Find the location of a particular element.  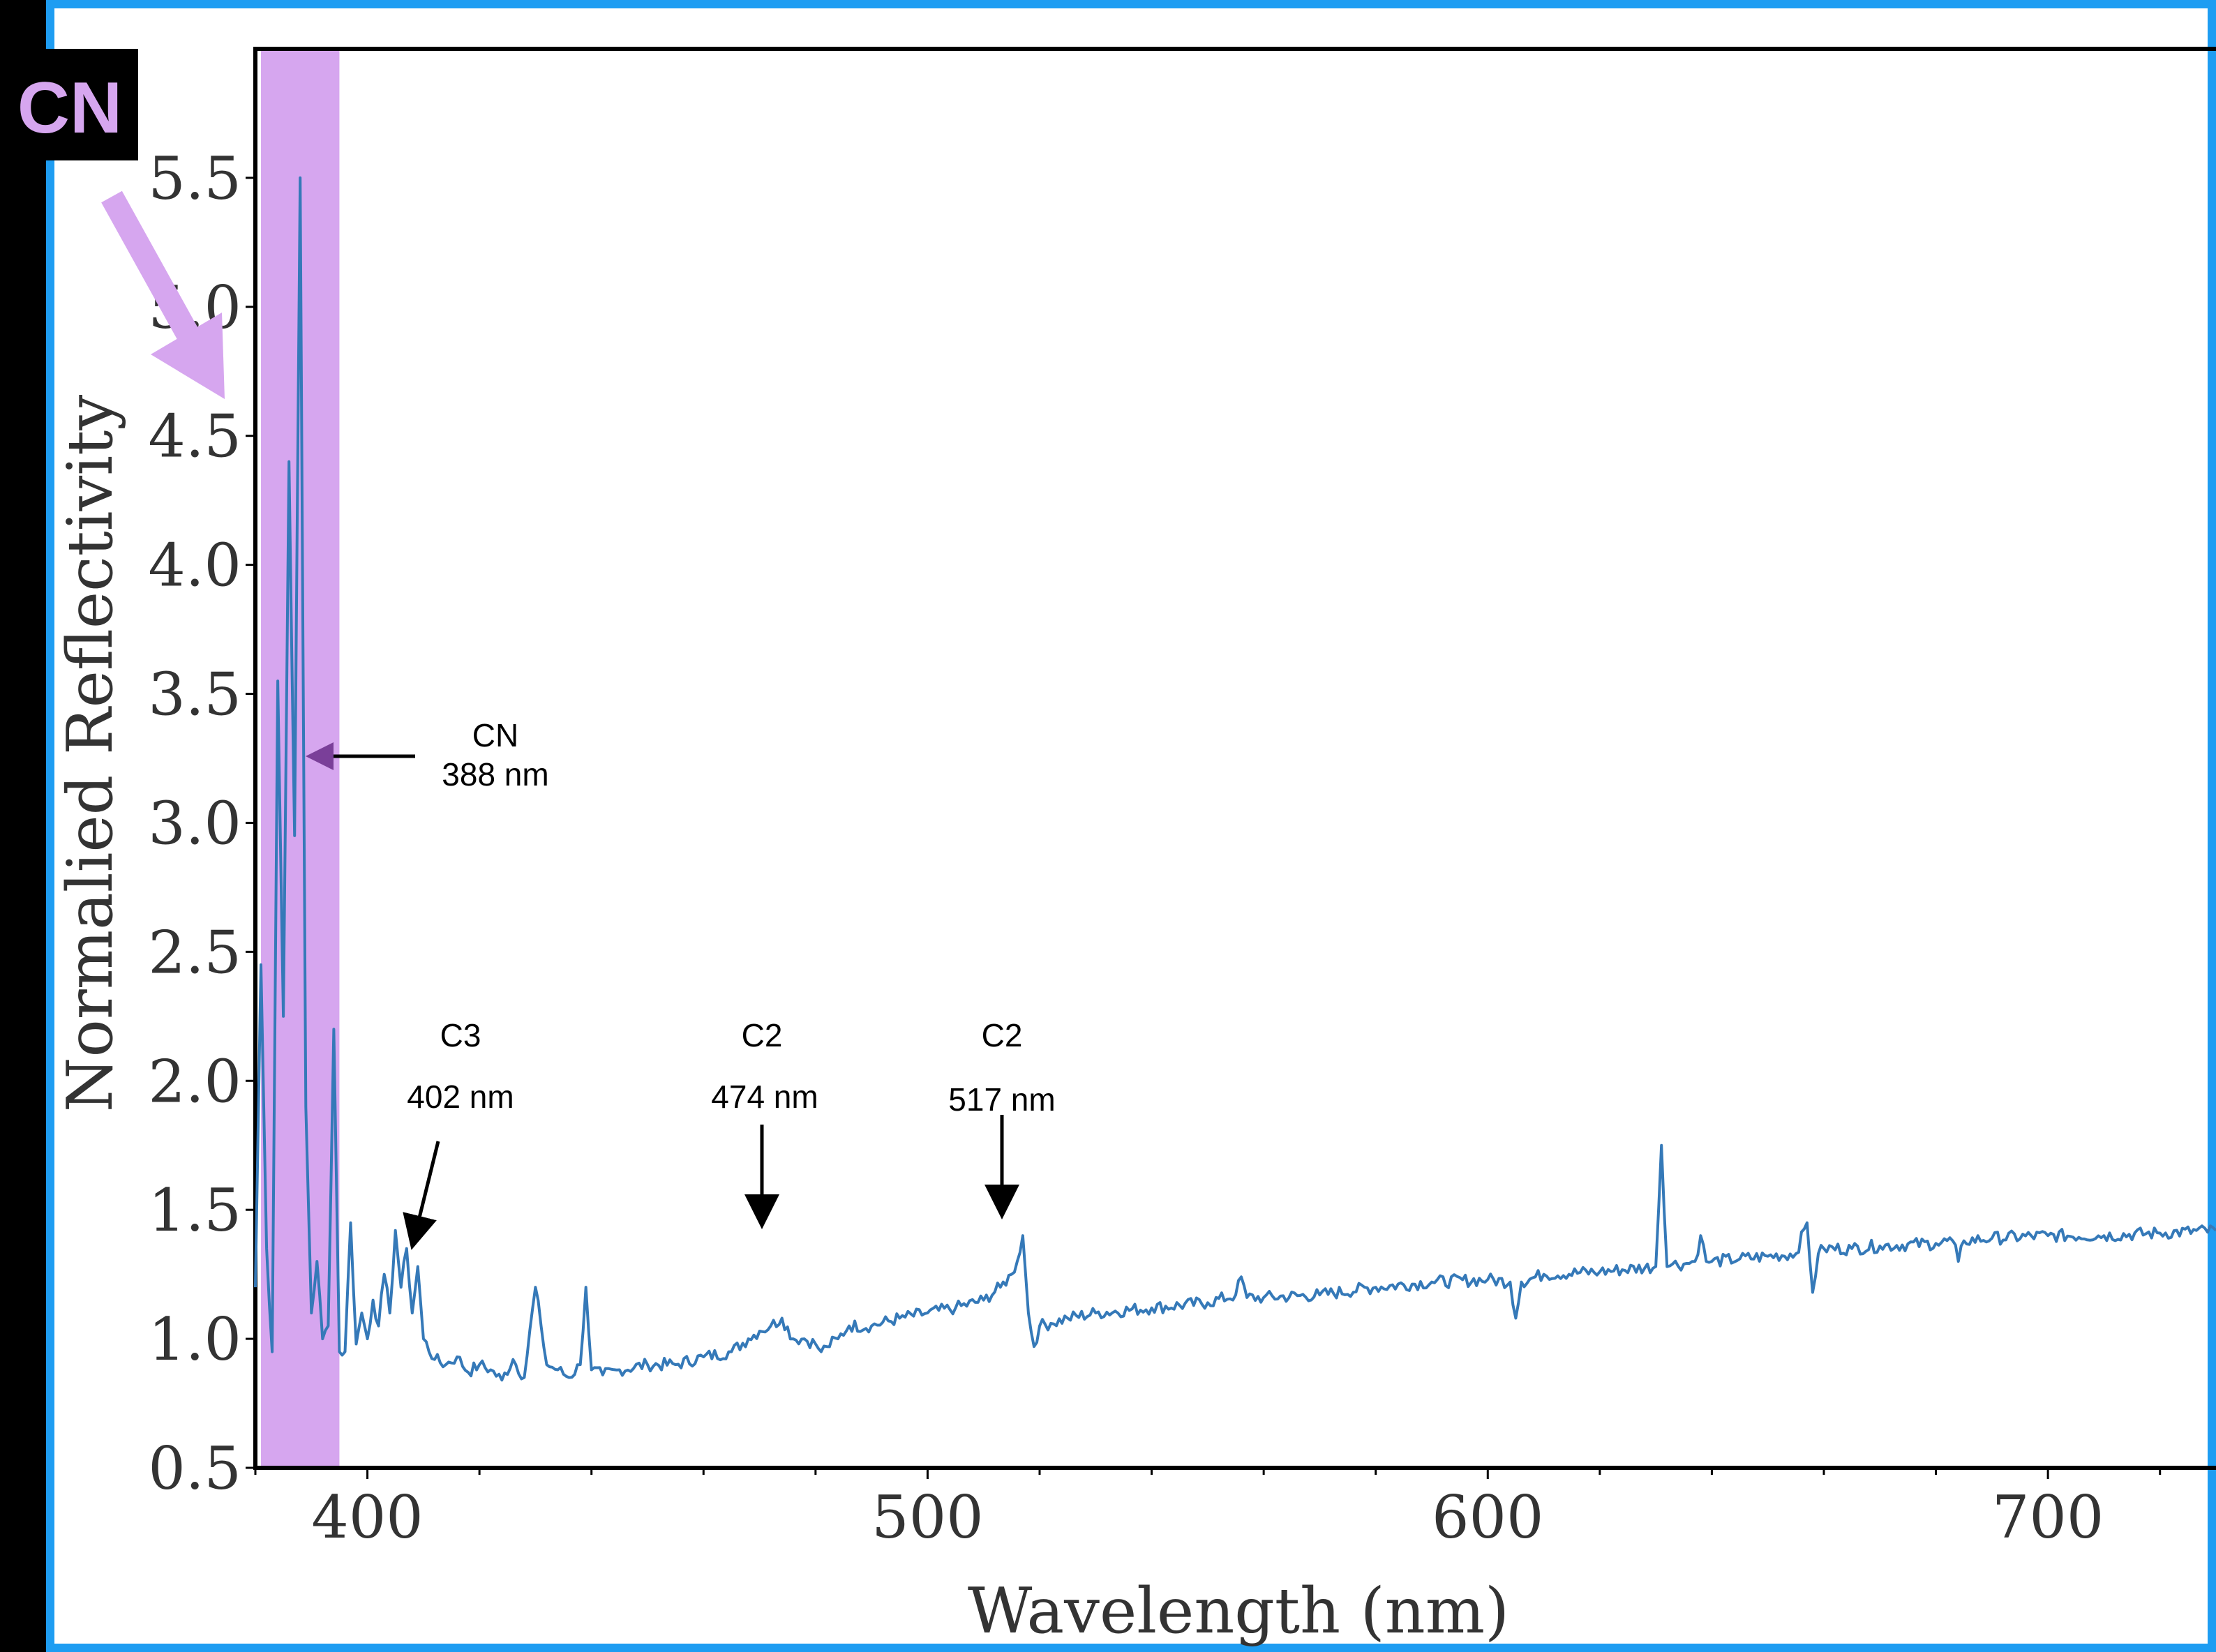

left-strip is located at coordinates (23, 826).